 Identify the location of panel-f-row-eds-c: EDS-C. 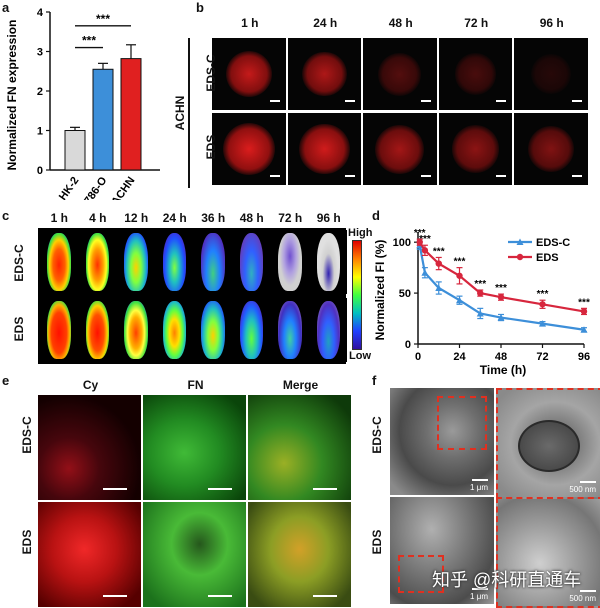
(377, 435).